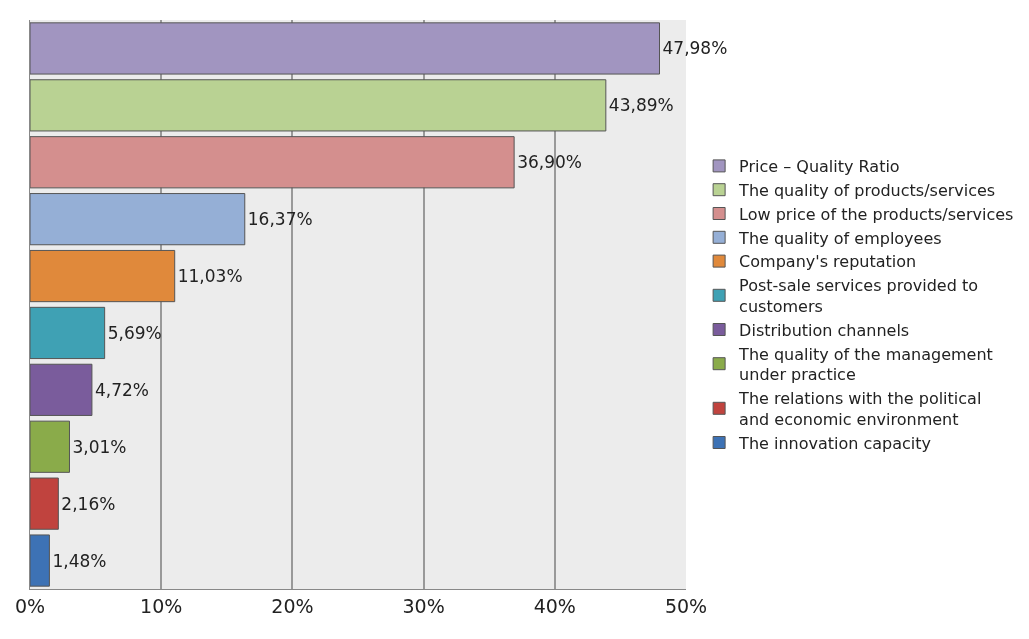 This screenshot has height=639, width=1029. What do you see at coordinates (99, 446) in the screenshot?
I see `data-label: 3,01%` at bounding box center [99, 446].